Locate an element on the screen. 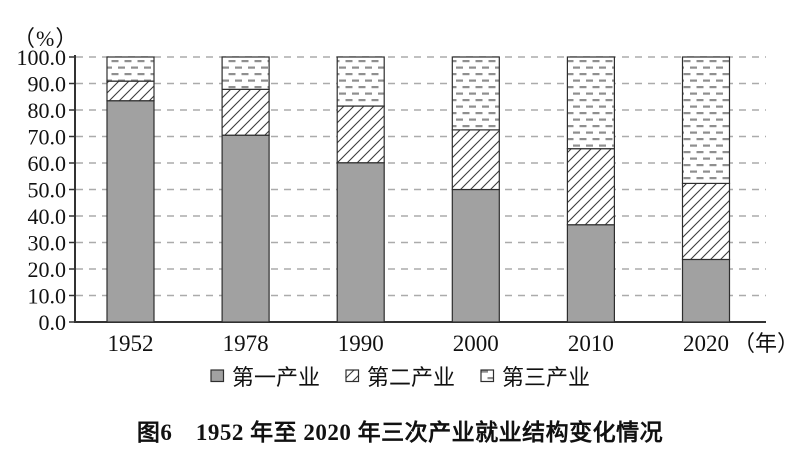  x-axis-label: 2010 is located at coordinates (591, 343).